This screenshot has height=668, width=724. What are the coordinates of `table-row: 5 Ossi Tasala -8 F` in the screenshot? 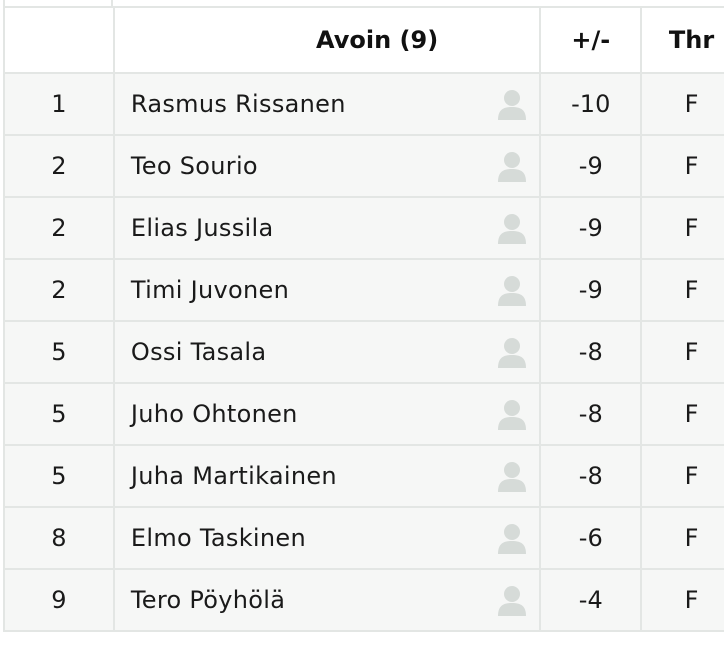 It's located at (363, 352).